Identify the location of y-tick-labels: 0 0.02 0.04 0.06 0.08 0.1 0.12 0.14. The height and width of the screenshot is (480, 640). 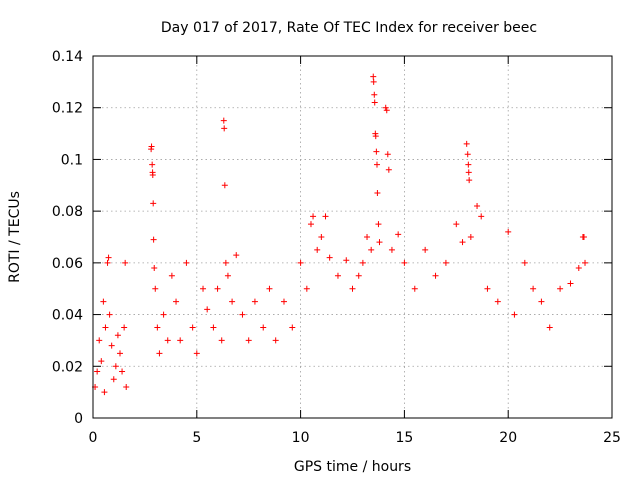
(67, 238).